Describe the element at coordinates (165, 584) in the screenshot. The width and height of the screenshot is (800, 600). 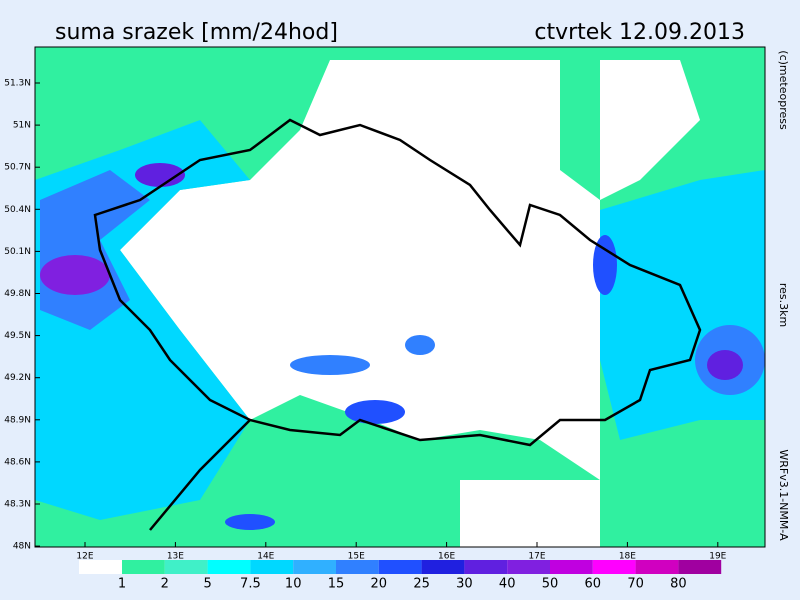
I see `legend-label: 2` at that location.